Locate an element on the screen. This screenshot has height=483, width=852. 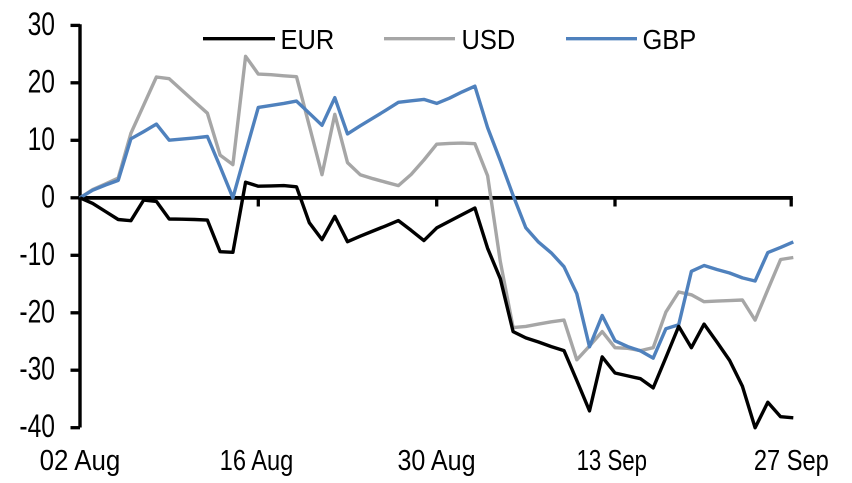
svg-text: 0 is located at coordinates (48, 197).